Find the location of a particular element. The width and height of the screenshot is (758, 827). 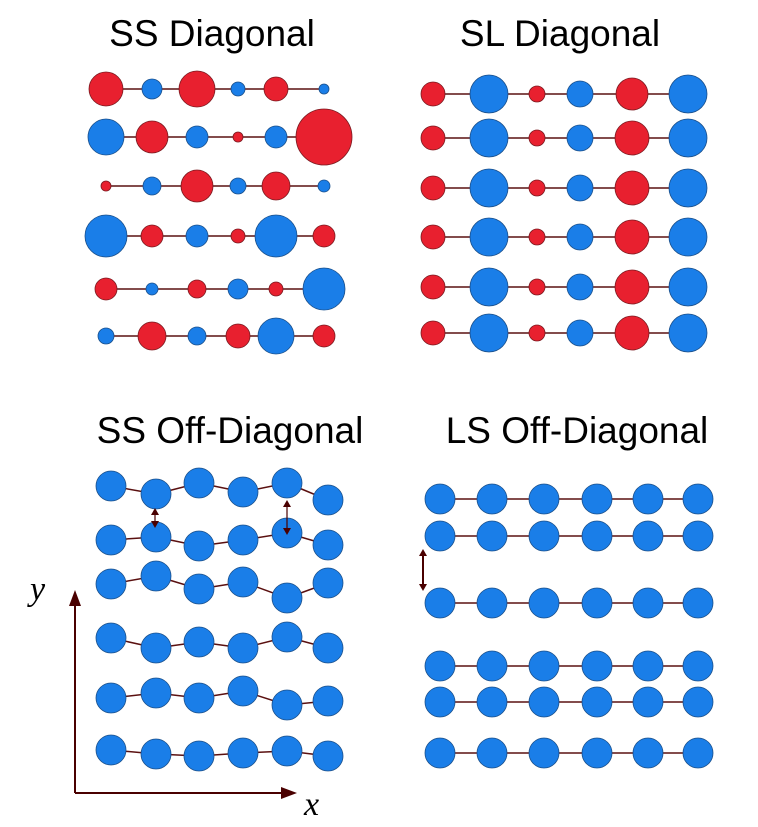

x-axis-label: x is located at coordinates (311, 804).